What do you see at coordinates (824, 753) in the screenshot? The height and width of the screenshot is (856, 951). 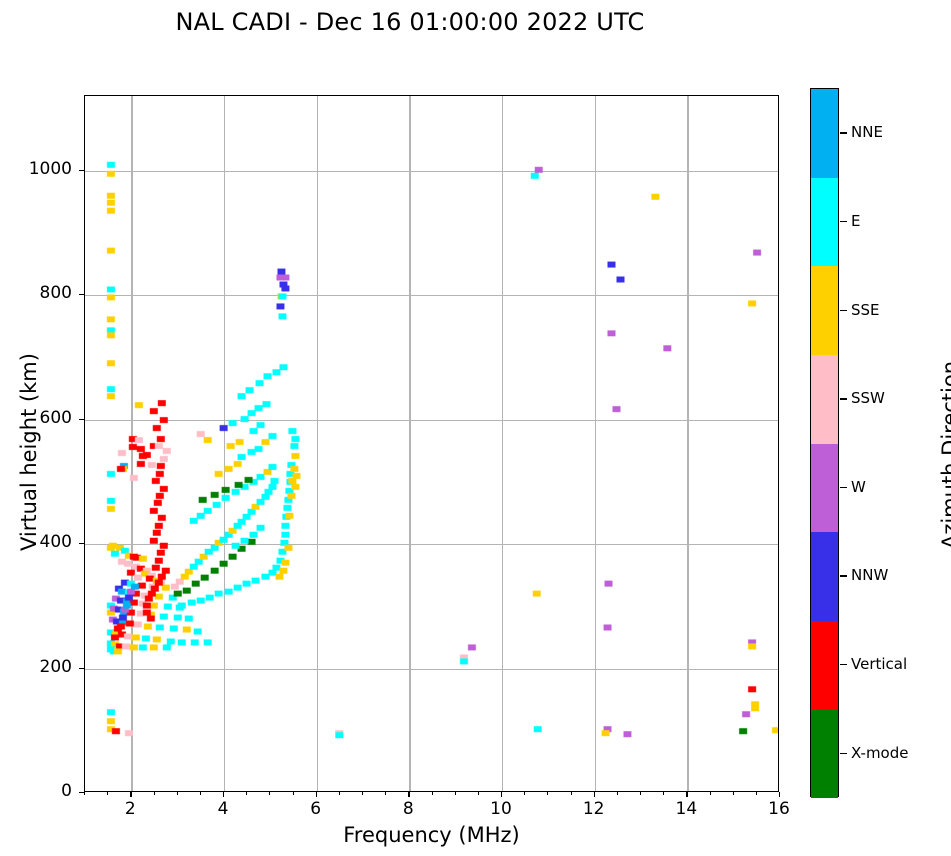 I see `colorbar-segment-x-mode` at bounding box center [824, 753].